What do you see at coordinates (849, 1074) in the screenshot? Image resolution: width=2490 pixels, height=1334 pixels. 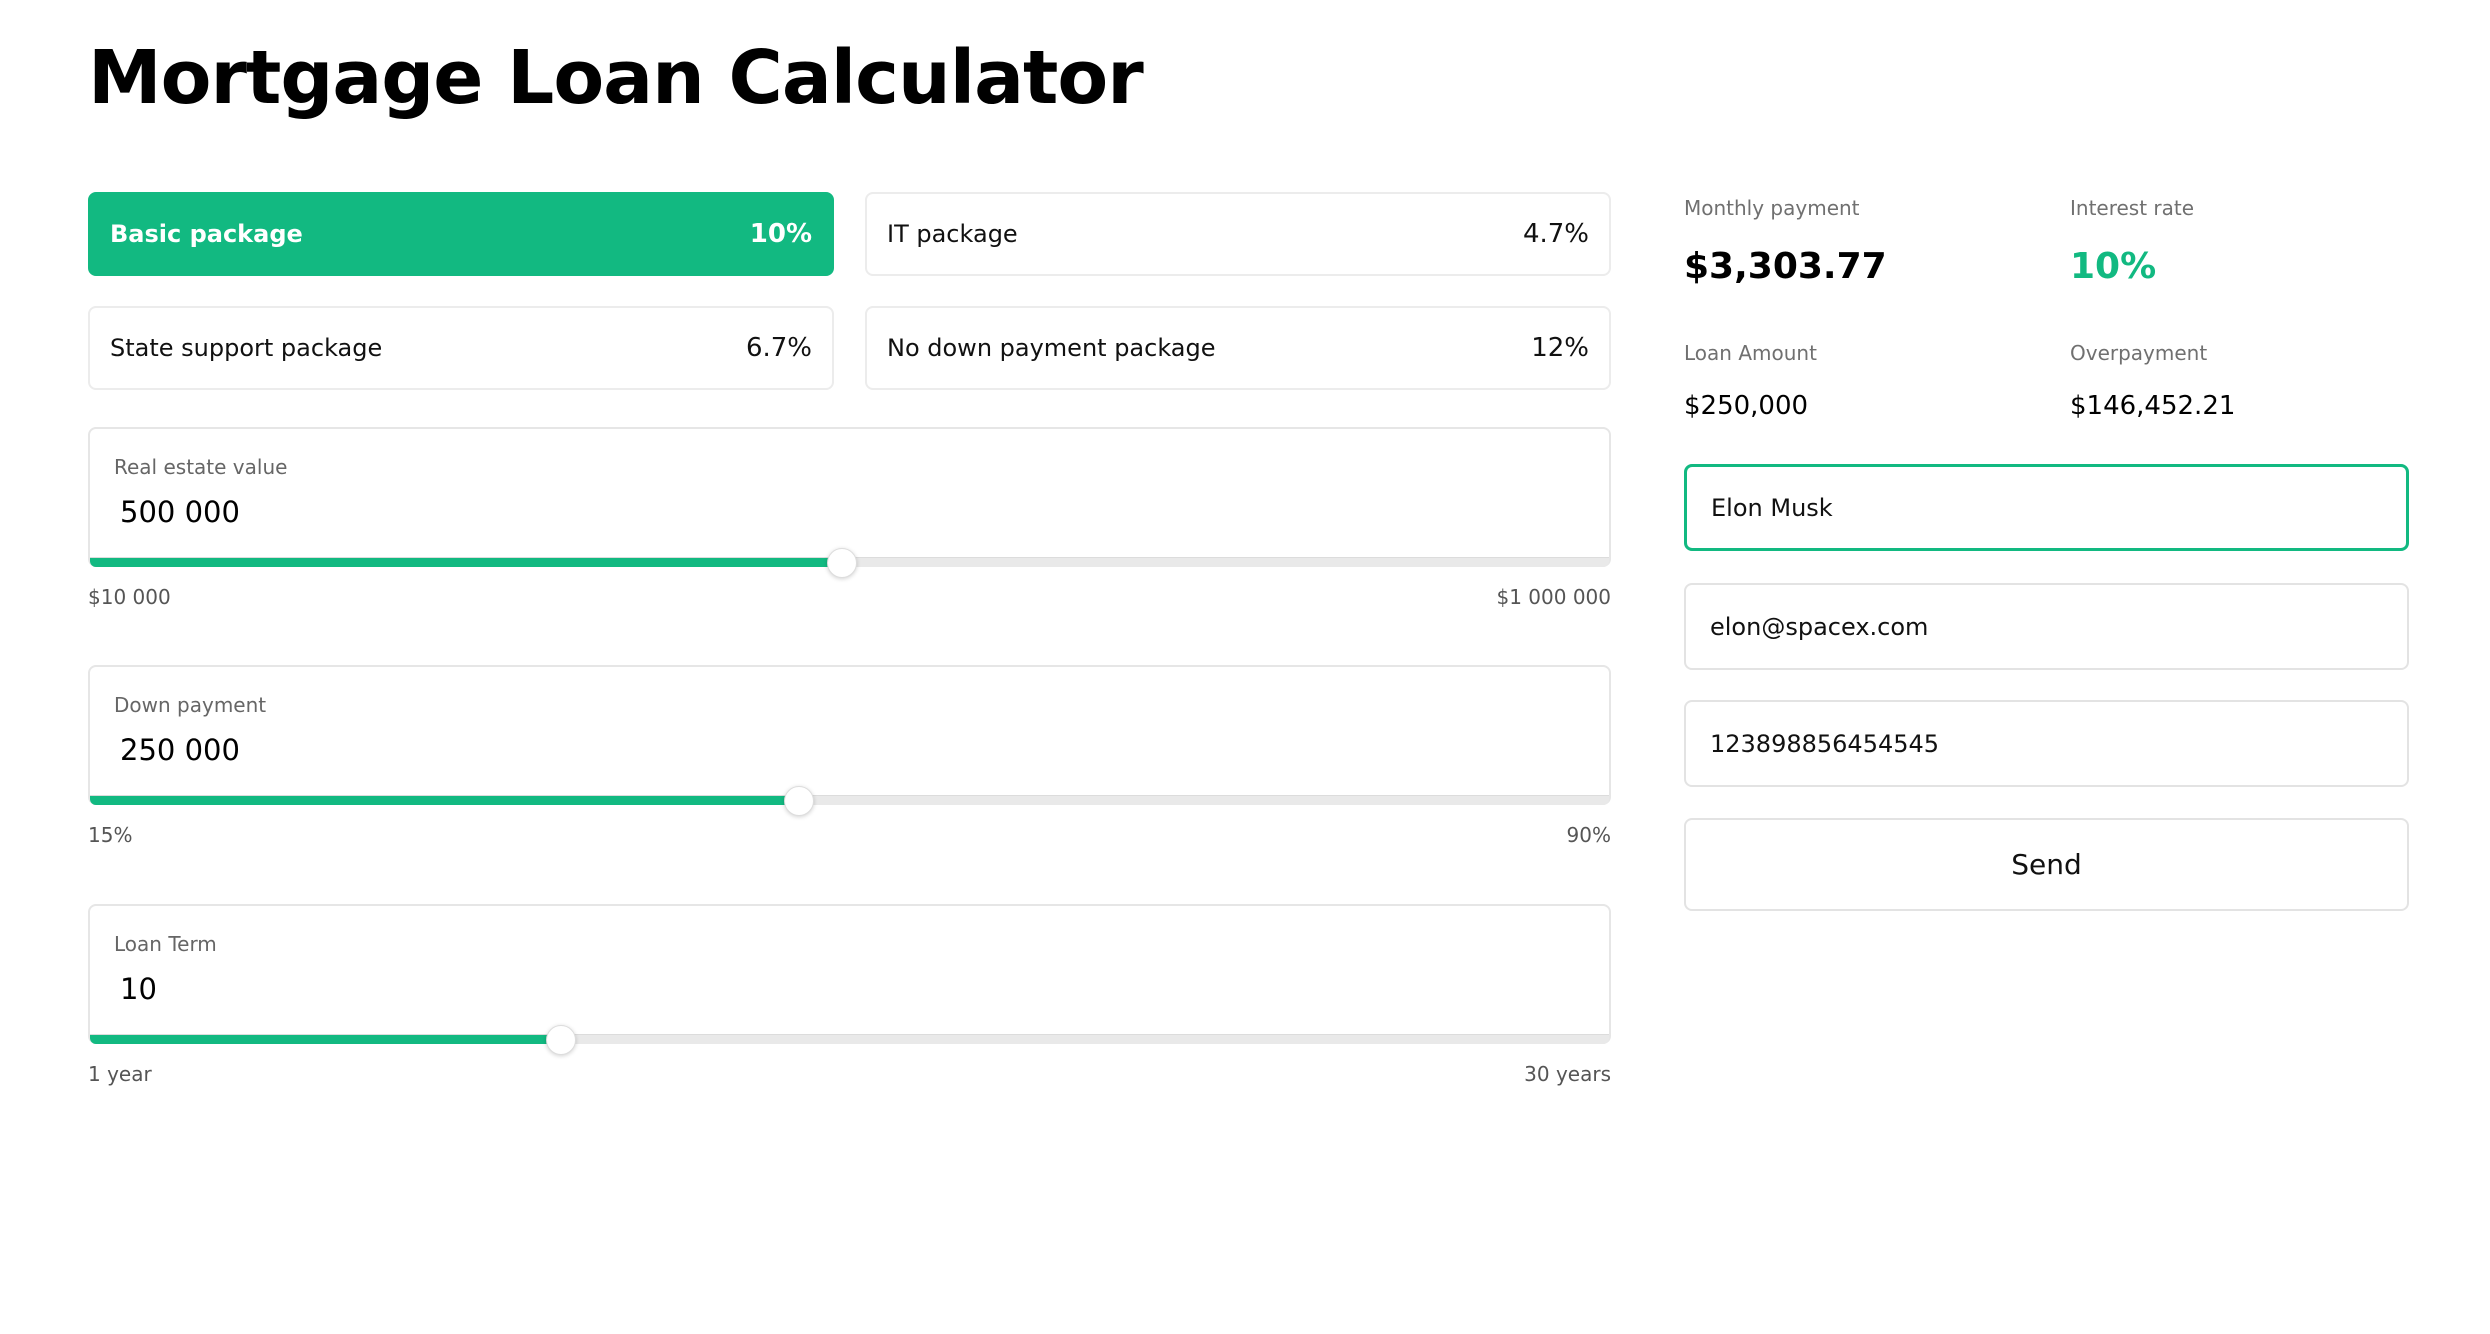 I see `loan-term-range: 1 year 30 years` at bounding box center [849, 1074].